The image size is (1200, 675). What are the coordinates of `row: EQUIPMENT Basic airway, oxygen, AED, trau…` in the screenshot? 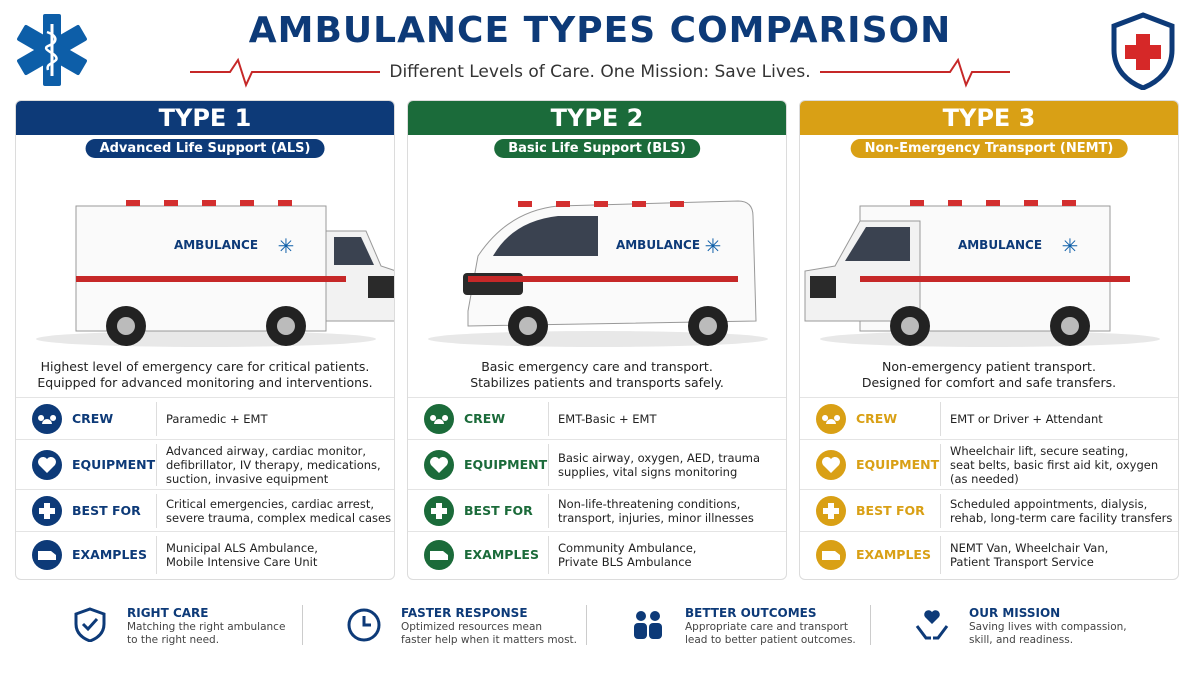 It's located at (597, 464).